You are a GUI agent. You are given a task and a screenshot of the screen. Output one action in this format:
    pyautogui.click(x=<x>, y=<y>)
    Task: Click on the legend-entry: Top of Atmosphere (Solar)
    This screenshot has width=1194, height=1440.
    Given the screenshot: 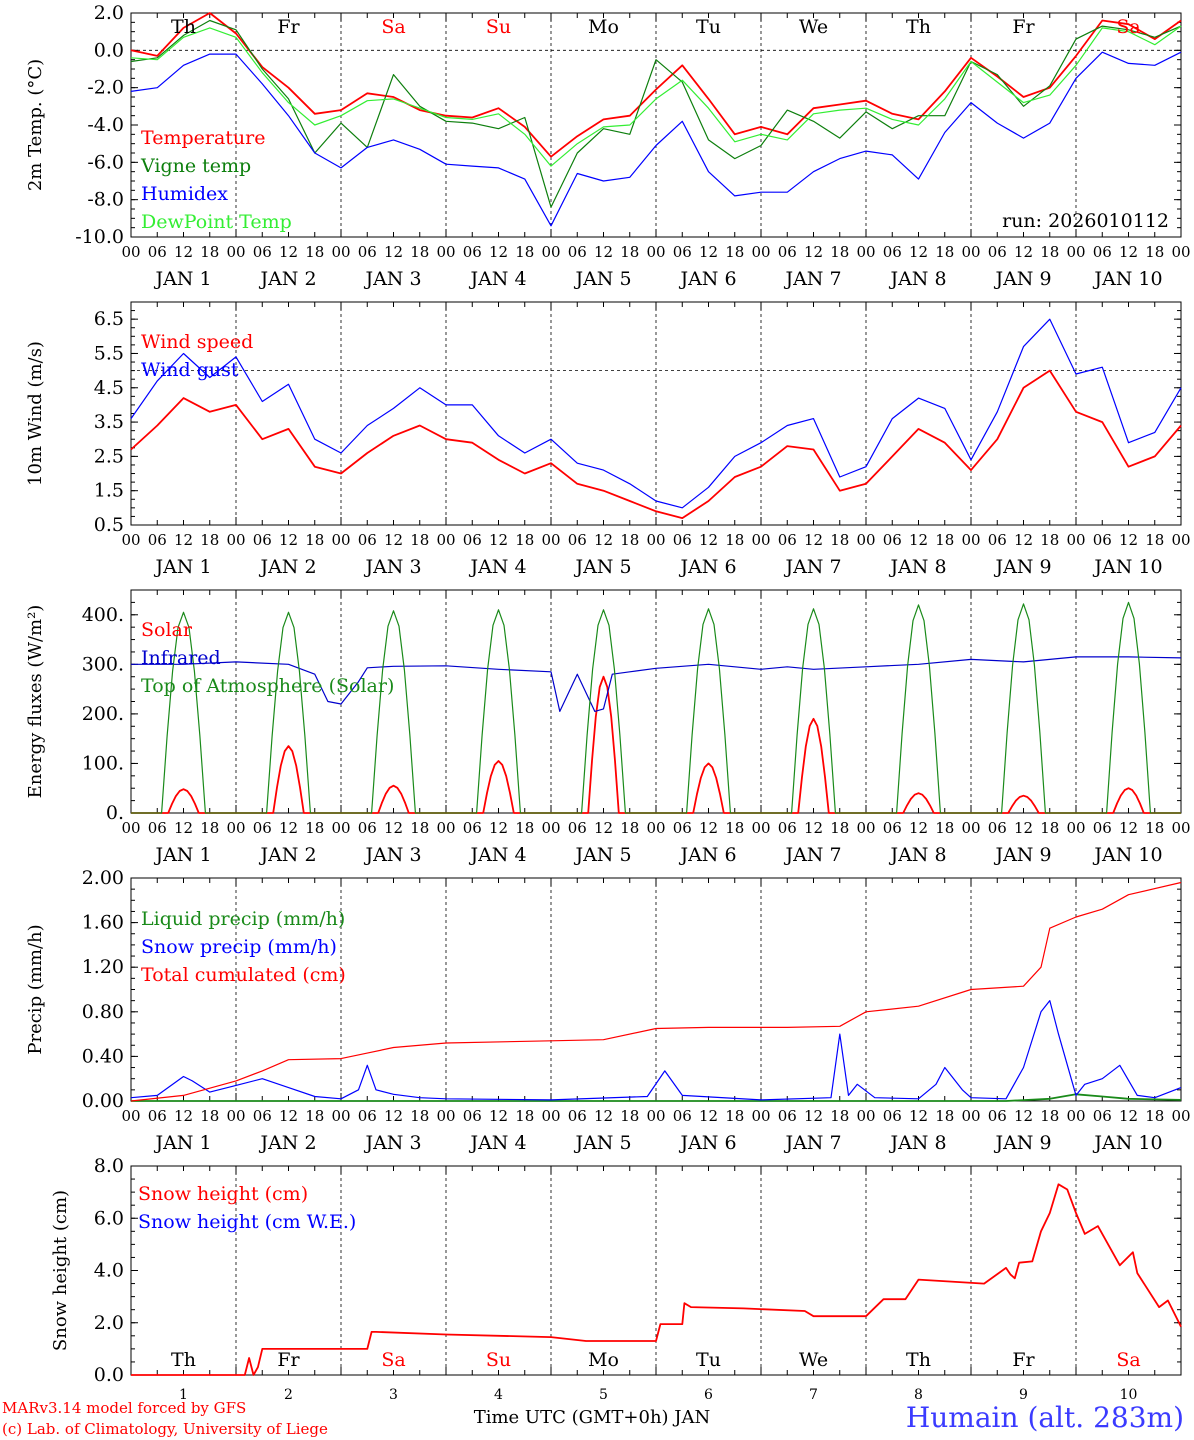 What is the action you would take?
    pyautogui.click(x=267, y=686)
    